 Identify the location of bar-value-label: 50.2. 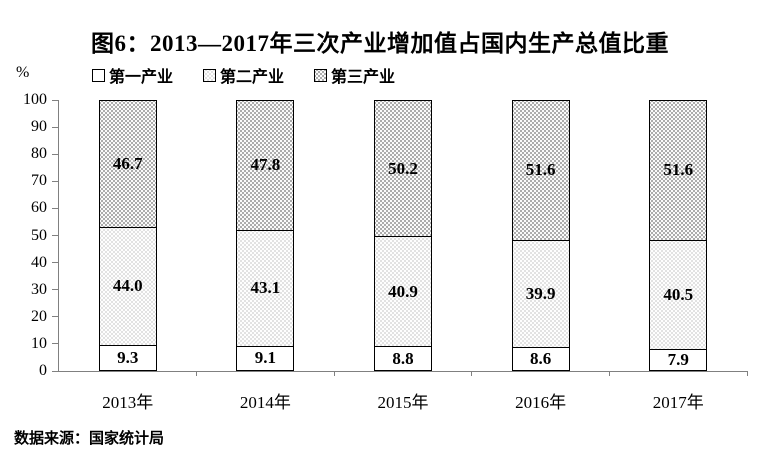
(403, 168).